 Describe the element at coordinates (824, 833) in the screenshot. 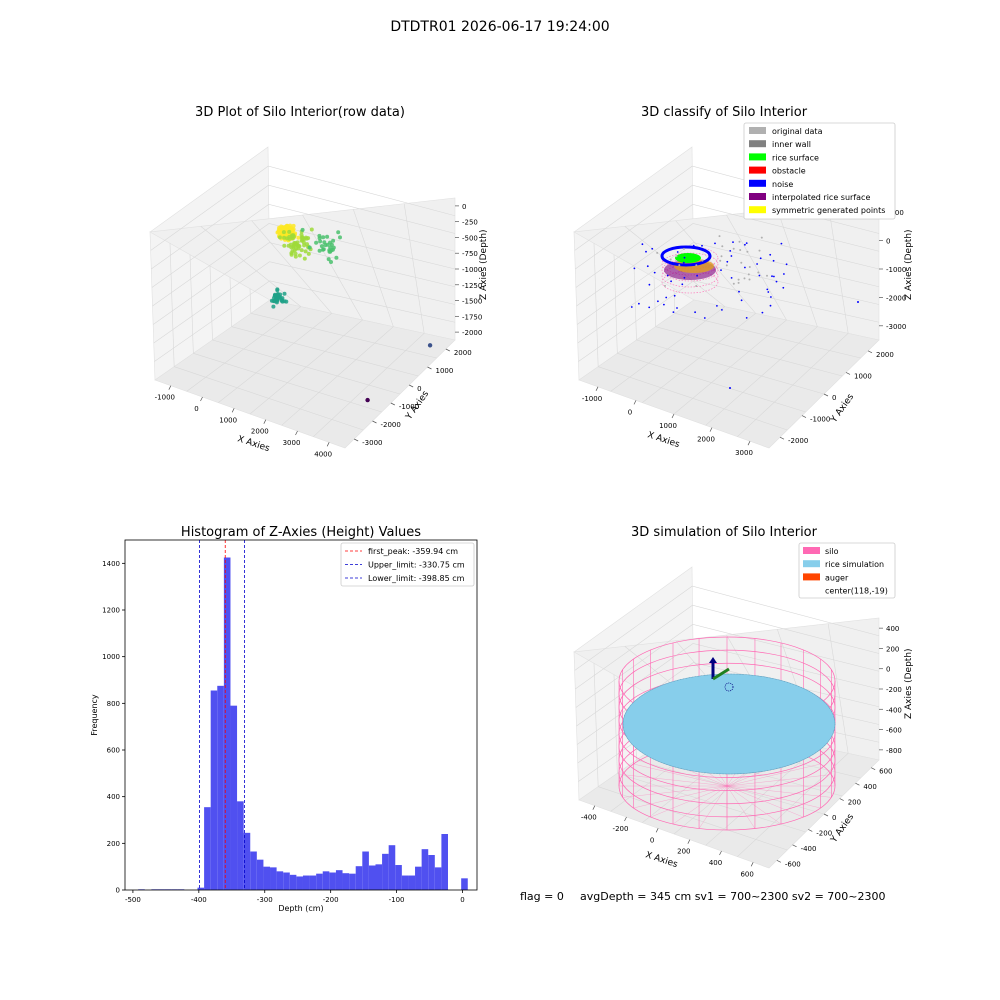

I see `sim-y-tick-label: -200` at that location.